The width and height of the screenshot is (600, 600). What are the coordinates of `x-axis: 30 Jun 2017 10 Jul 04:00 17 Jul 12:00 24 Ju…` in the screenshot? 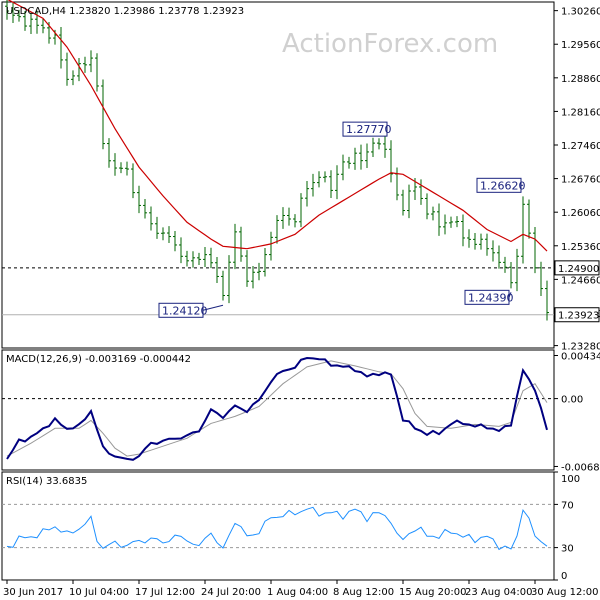 It's located at (300, 589).